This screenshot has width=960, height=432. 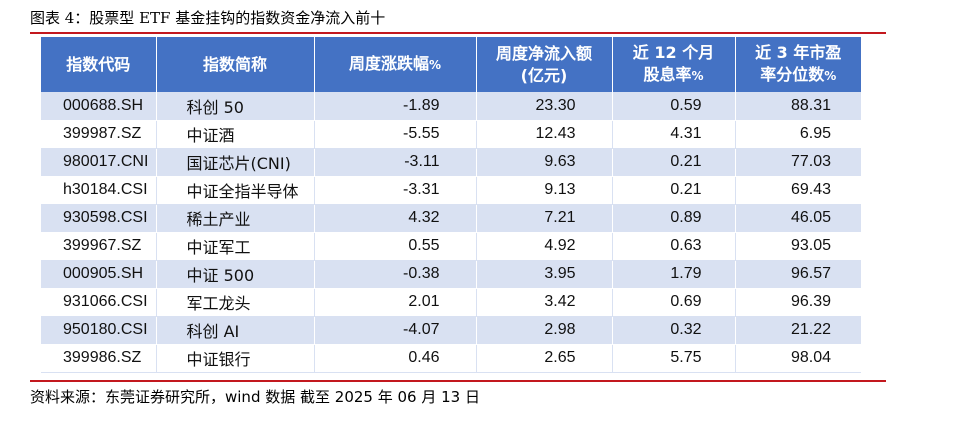 What do you see at coordinates (797, 330) in the screenshot?
I see `pe-percentile: 21.22` at bounding box center [797, 330].